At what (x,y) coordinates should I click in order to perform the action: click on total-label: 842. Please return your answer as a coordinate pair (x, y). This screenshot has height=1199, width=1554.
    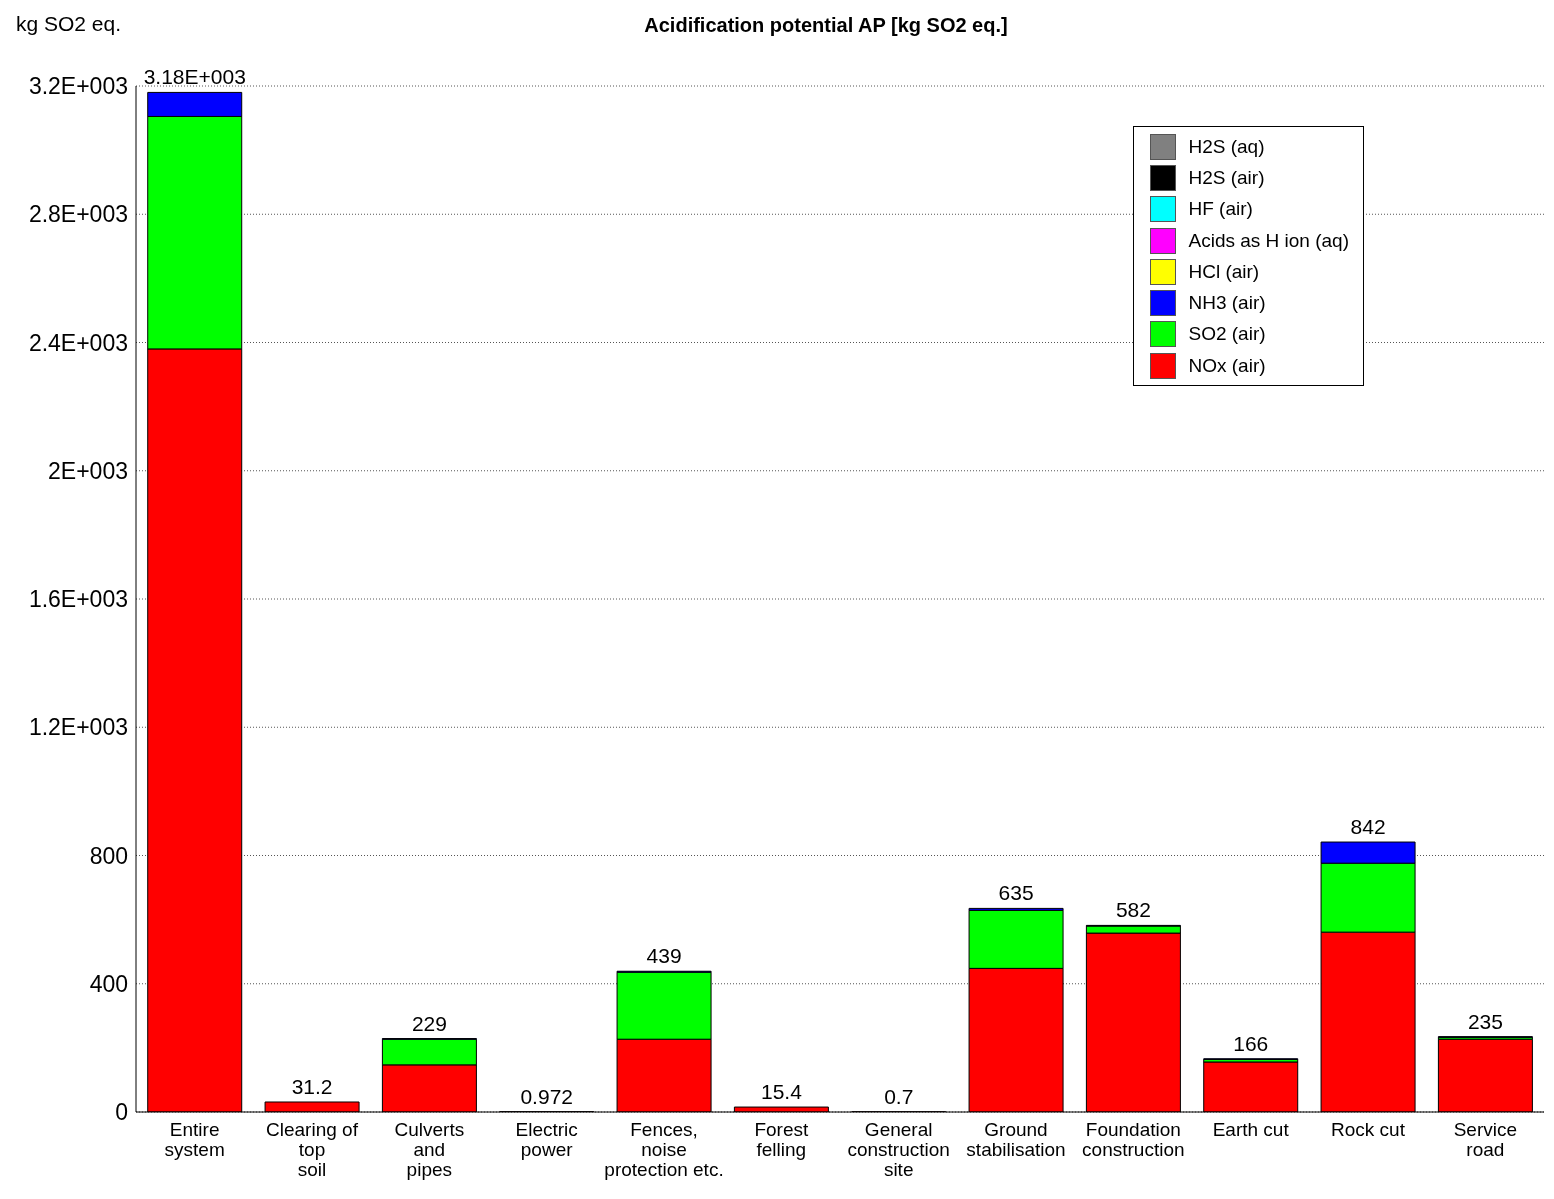
    Looking at the image, I should click on (1368, 827).